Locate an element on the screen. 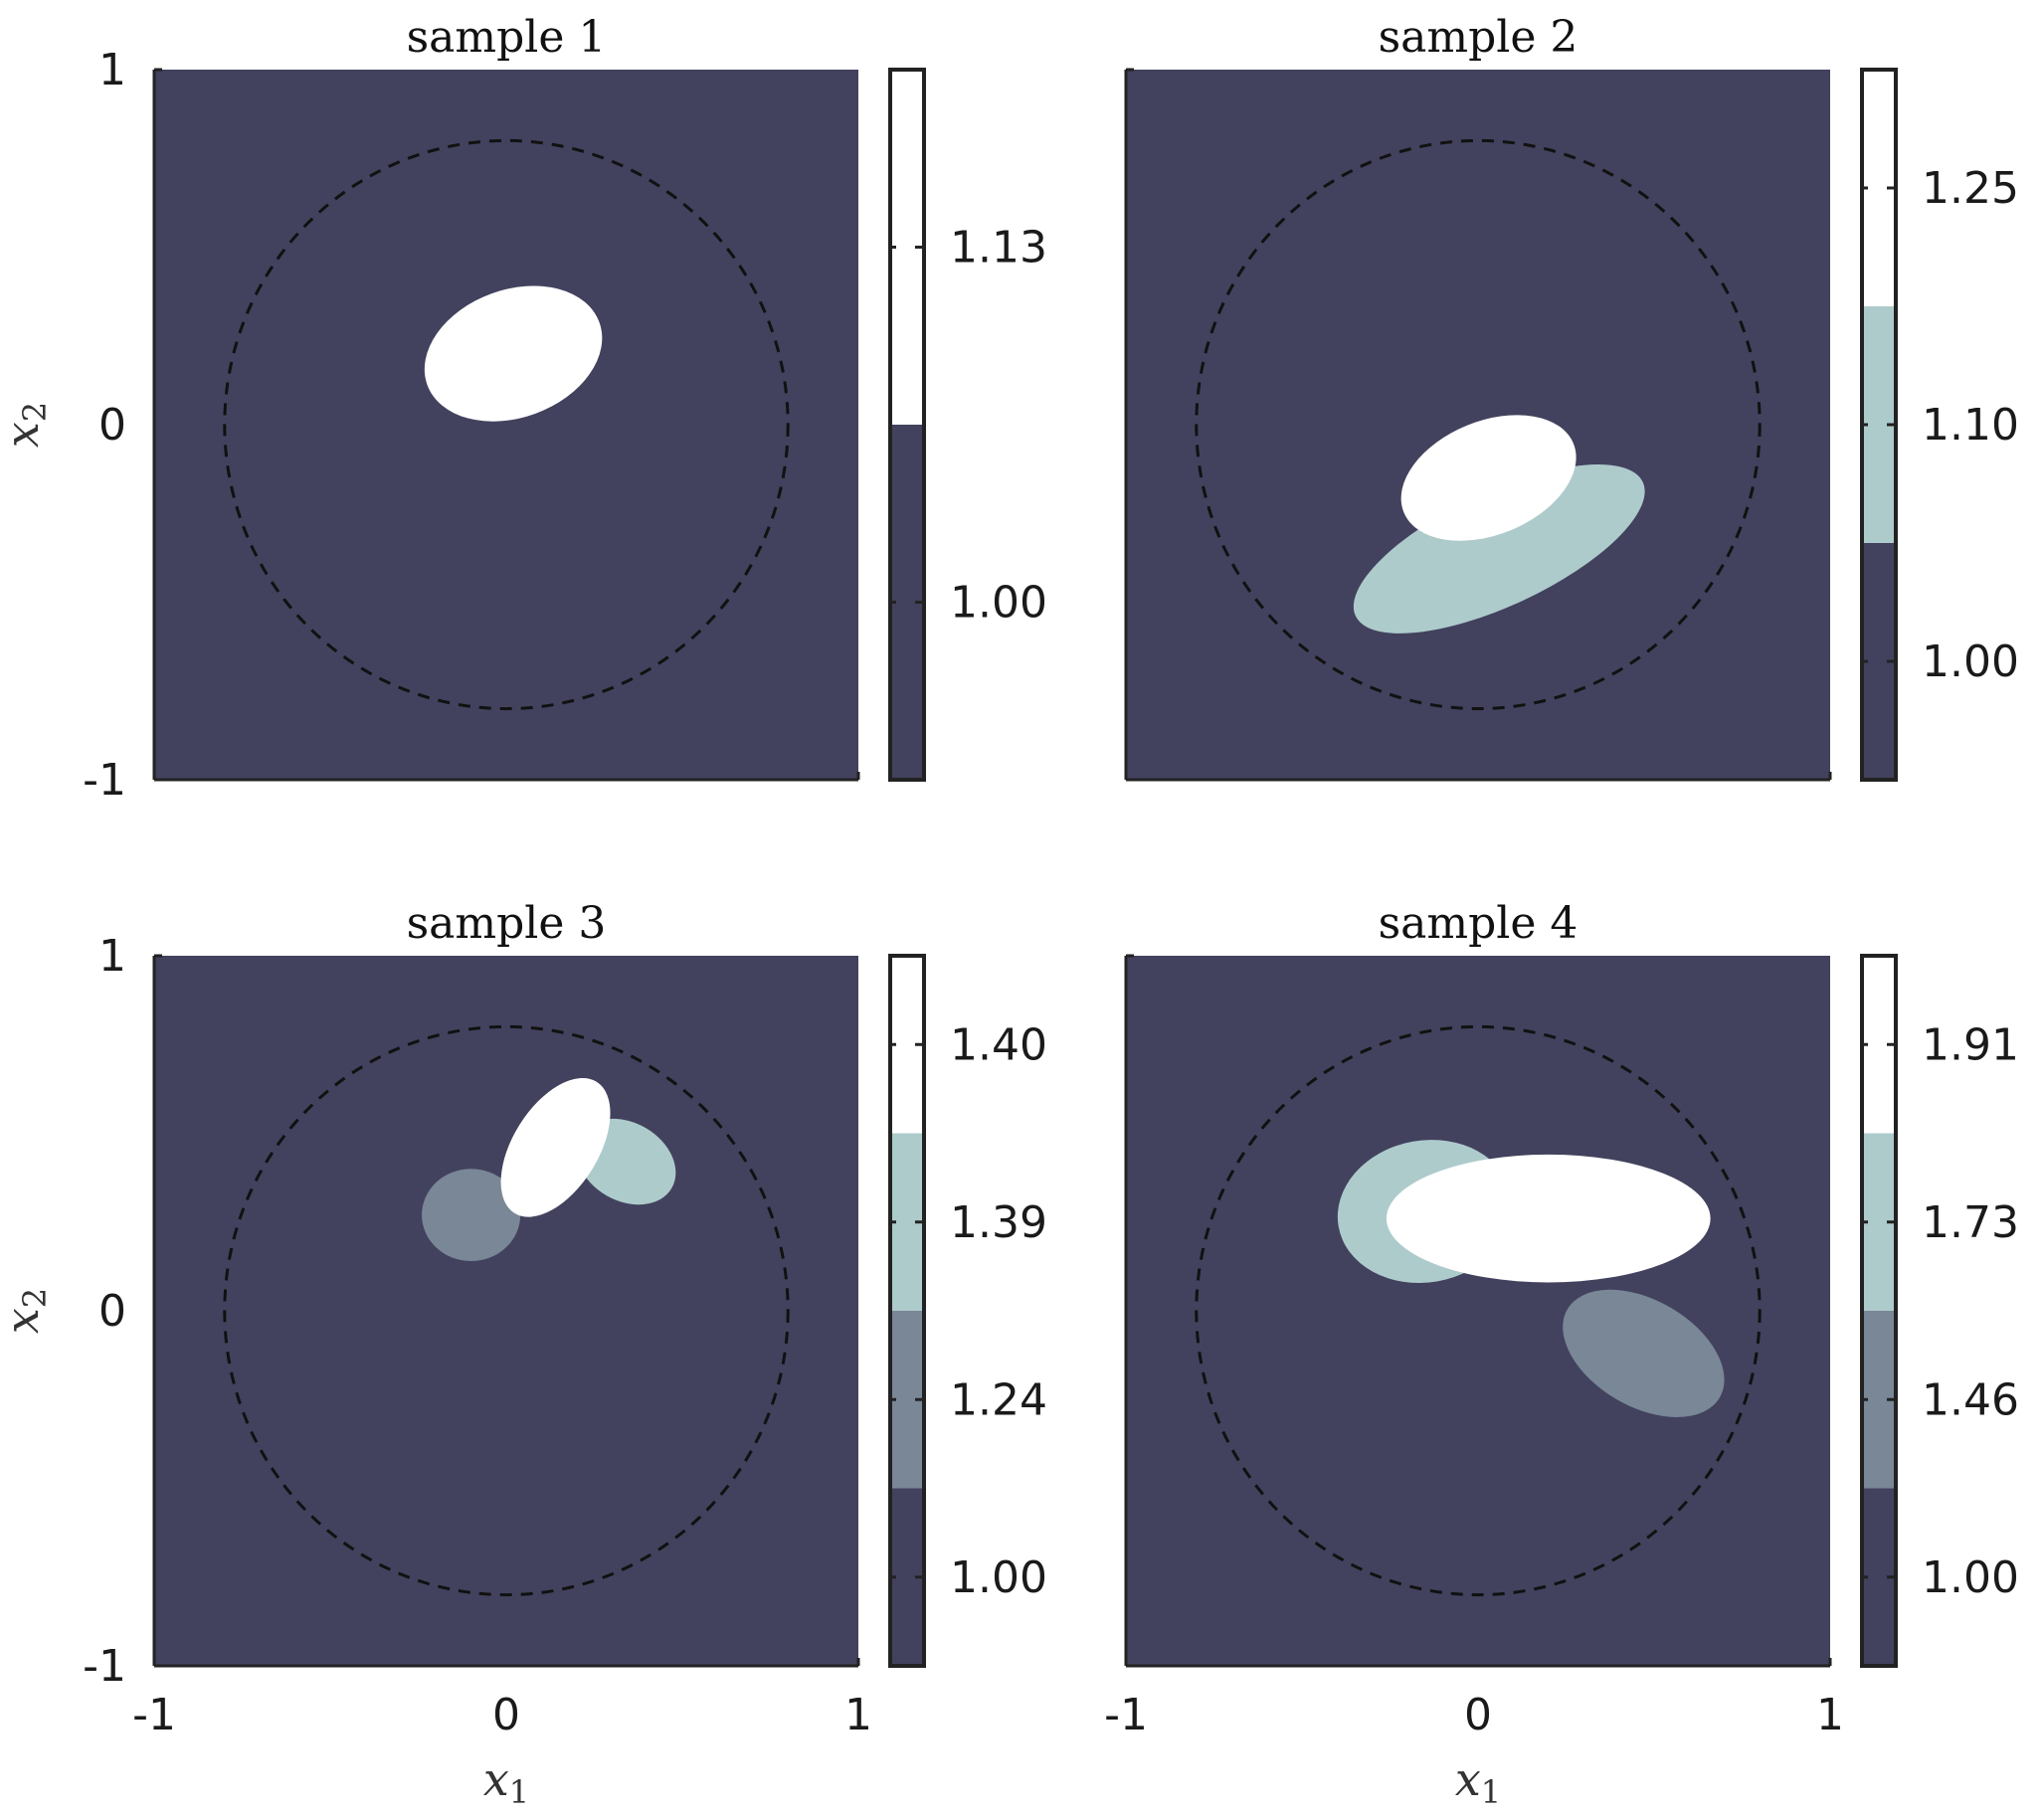 The width and height of the screenshot is (2043, 1820). colorbar-tick-label: 1.25 is located at coordinates (1970, 188).